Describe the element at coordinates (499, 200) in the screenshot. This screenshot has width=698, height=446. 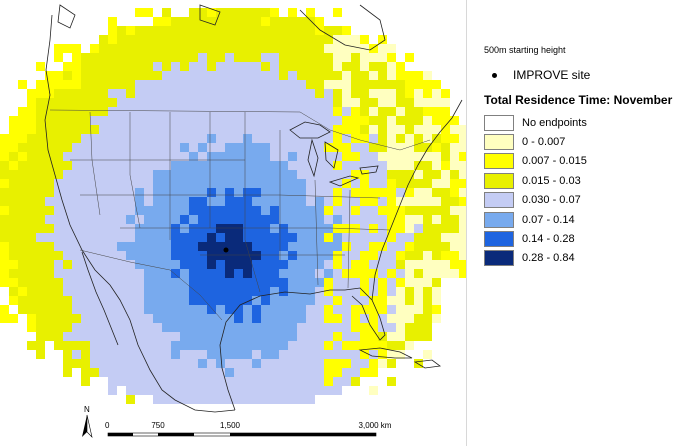
I see `legend-swatch` at that location.